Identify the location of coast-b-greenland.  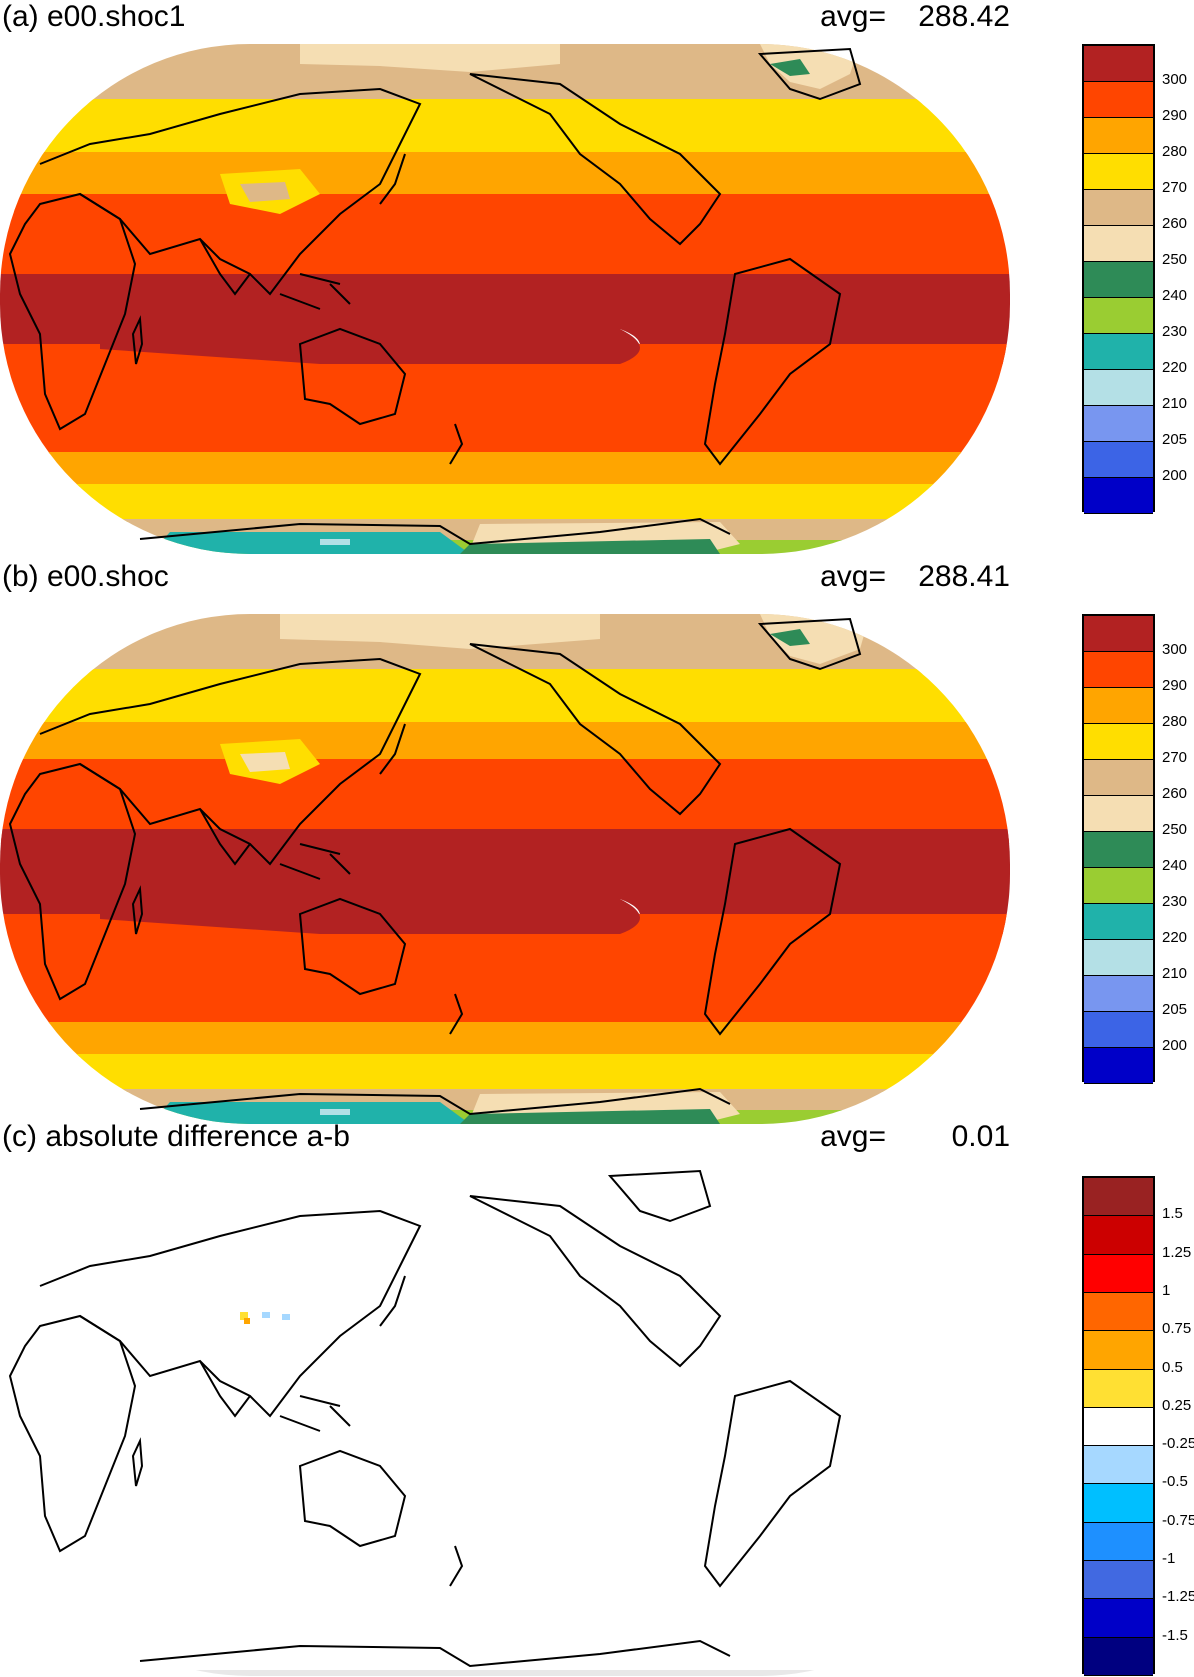
(809, 644).